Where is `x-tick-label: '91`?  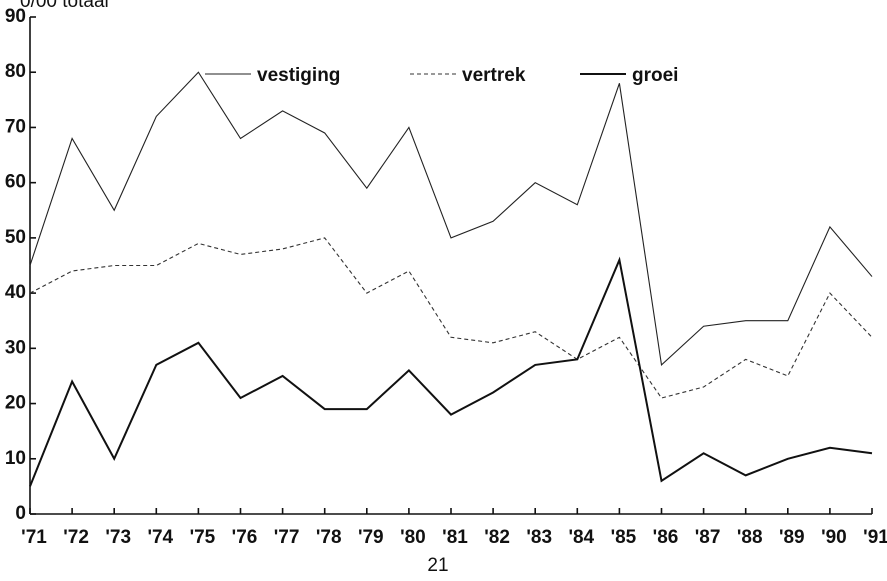
x-tick-label: '91 is located at coordinates (875, 537).